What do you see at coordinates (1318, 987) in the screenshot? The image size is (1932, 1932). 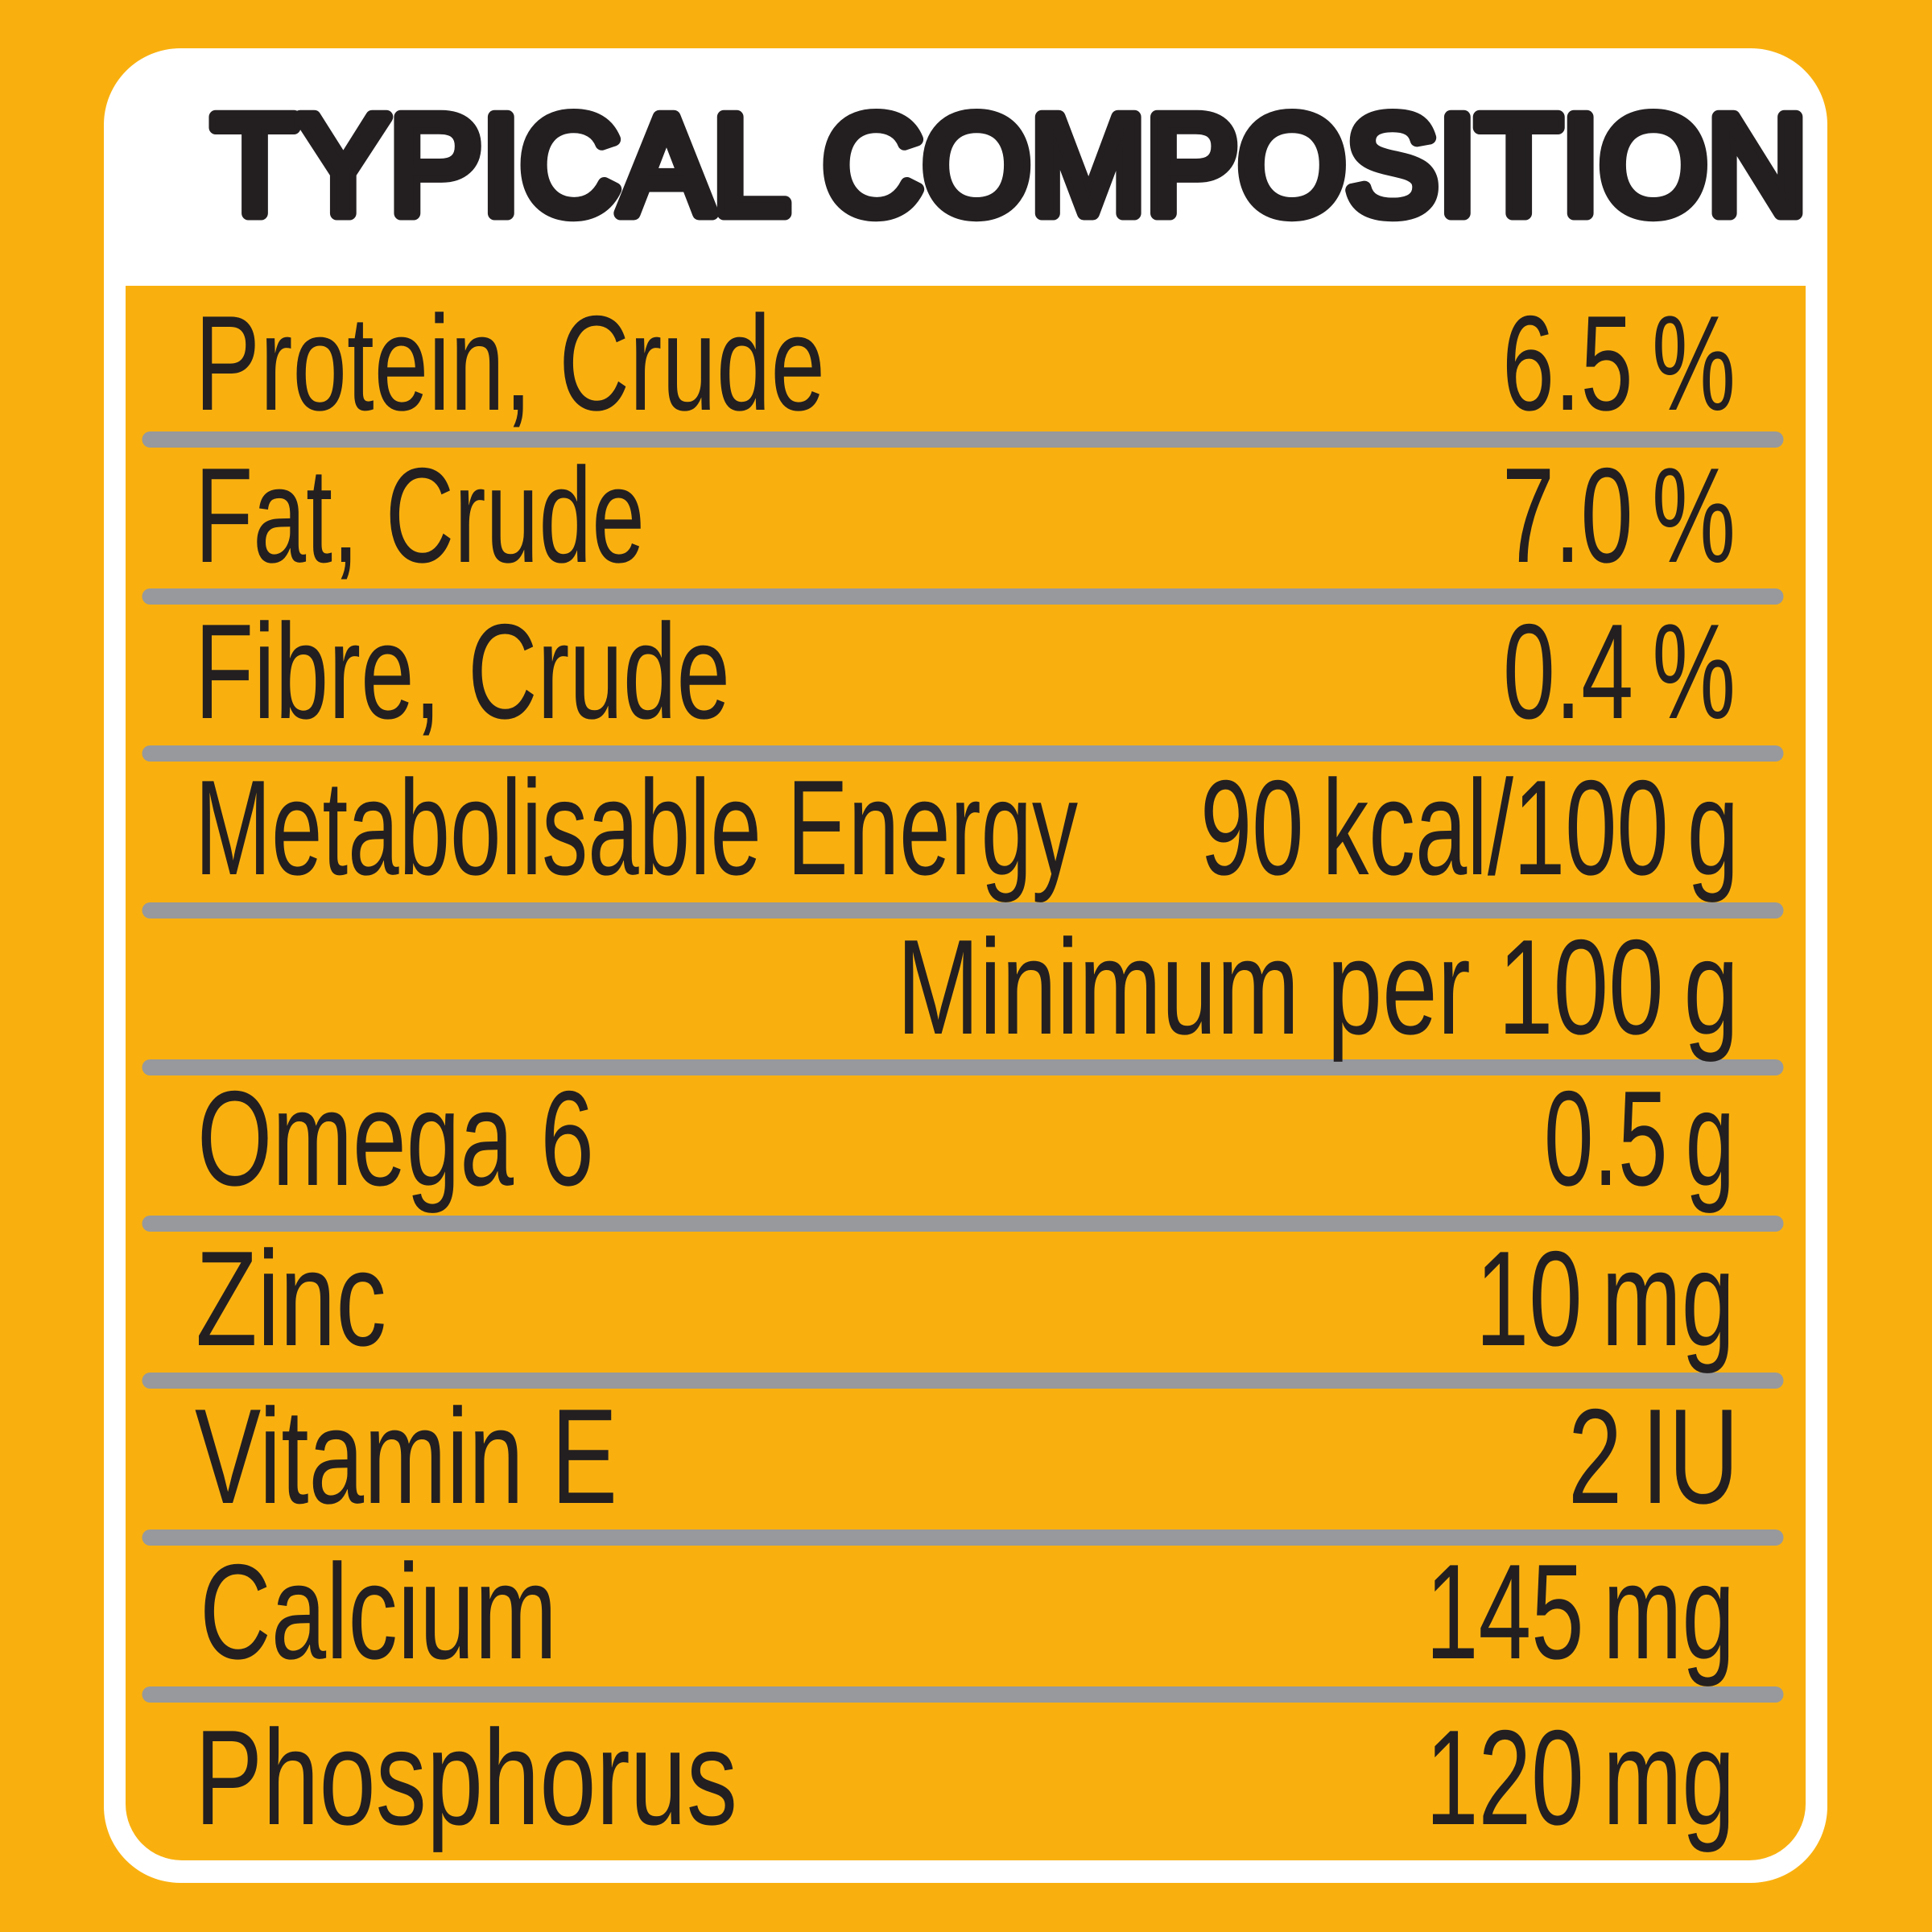 I see `svg-text: Minimum per 100 g` at bounding box center [1318, 987].